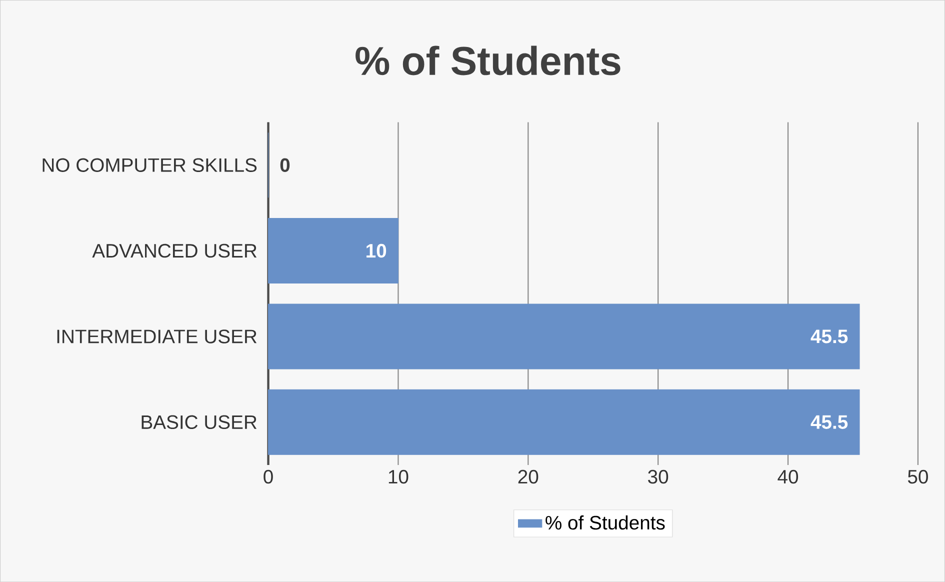 The height and width of the screenshot is (582, 945). I want to click on x-tick-label: 0, so click(268, 477).